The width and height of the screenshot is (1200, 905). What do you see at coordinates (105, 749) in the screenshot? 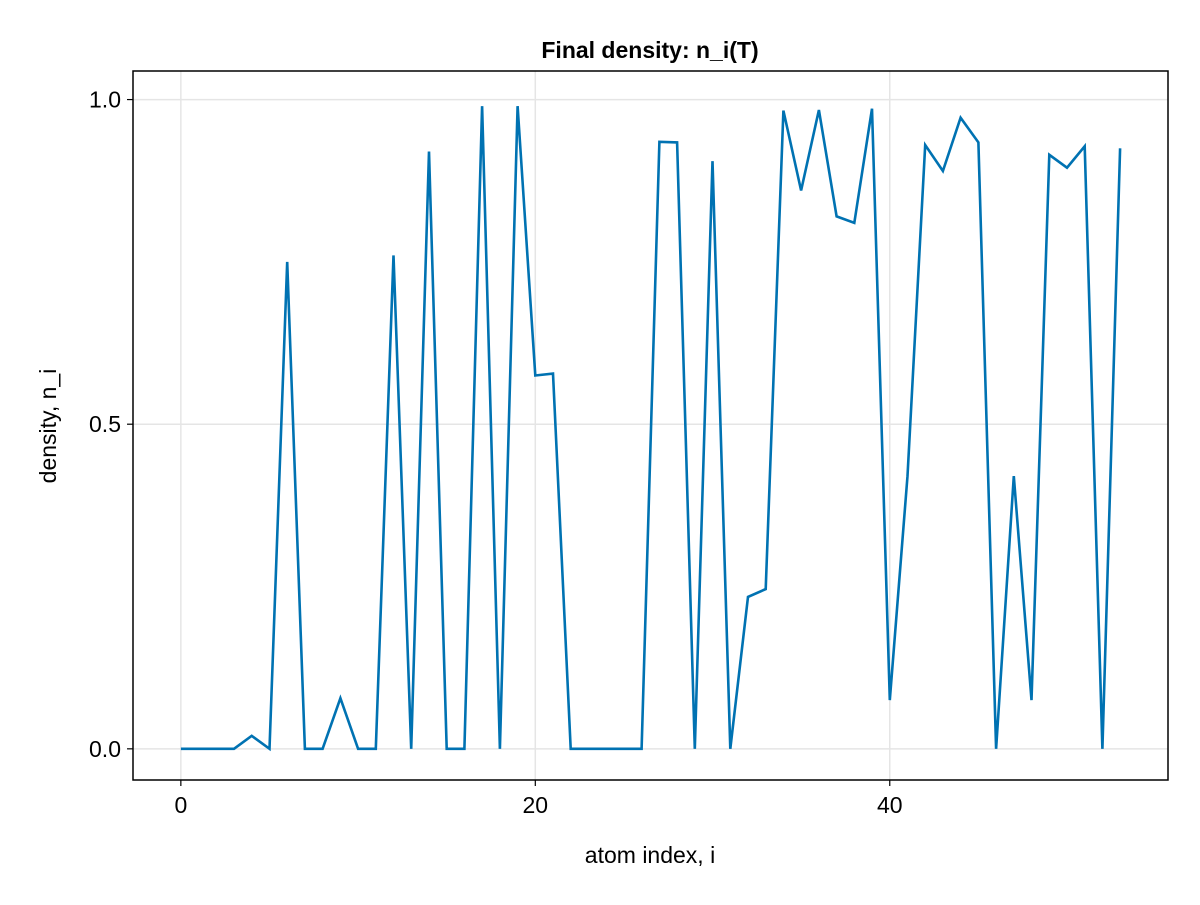
I see `y-tick-label: 0.0` at bounding box center [105, 749].